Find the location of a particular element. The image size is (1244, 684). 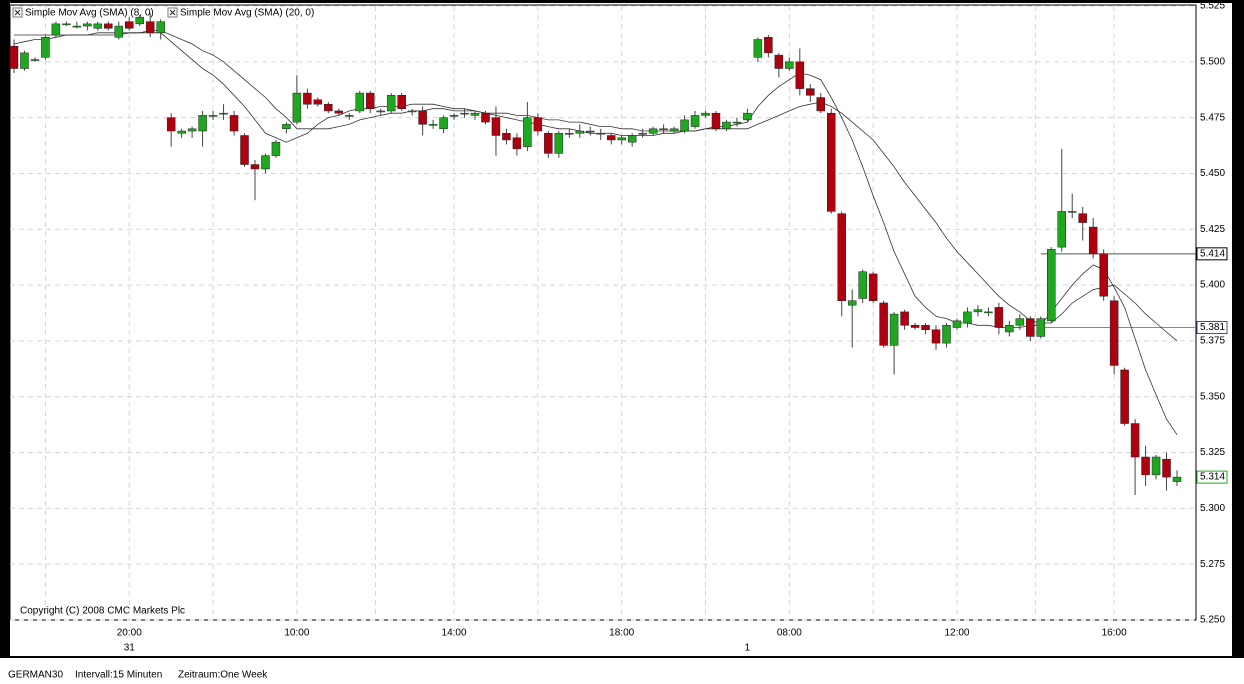

y-tick-label: 5.350 is located at coordinates (1212, 396).